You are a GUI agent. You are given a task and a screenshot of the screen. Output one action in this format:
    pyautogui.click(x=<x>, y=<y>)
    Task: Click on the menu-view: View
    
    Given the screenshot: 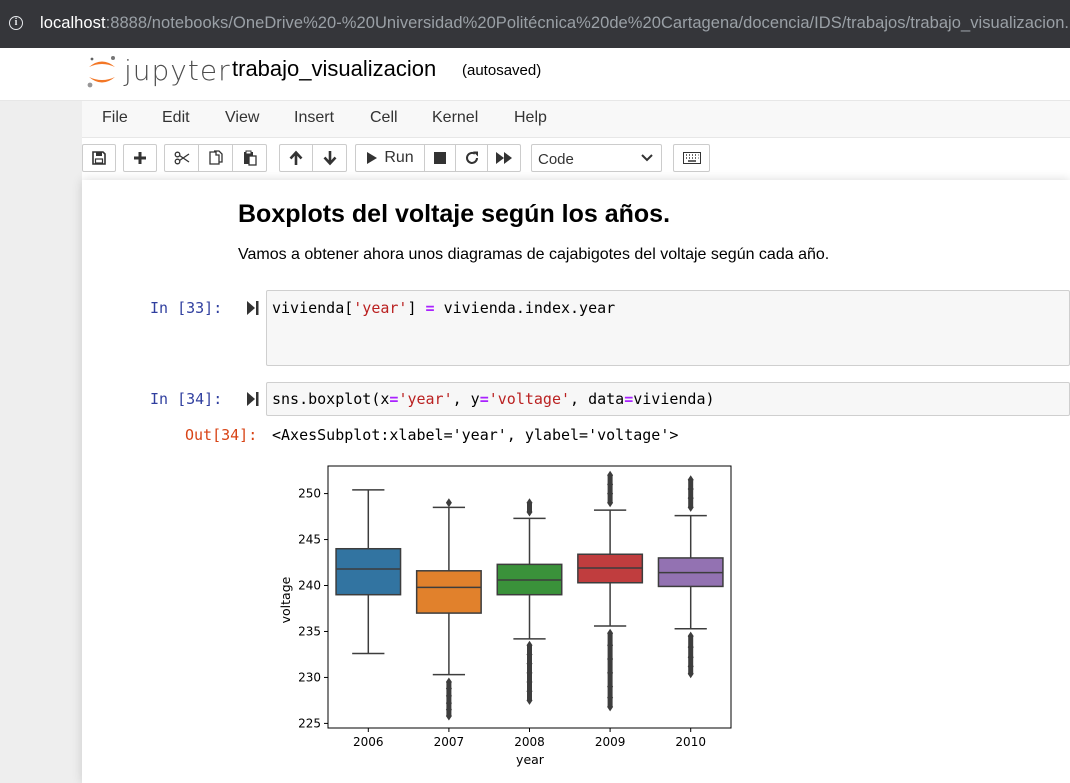 What is the action you would take?
    pyautogui.click(x=242, y=117)
    